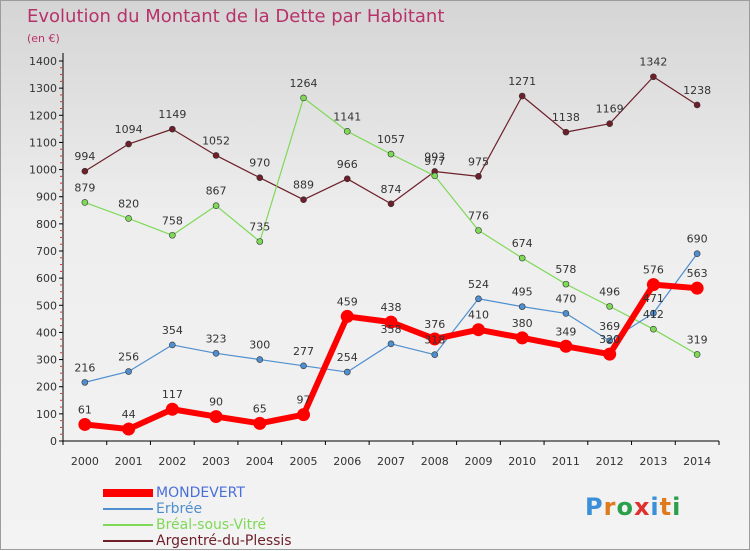  I want to click on chart-unit: (en €), so click(43, 38).